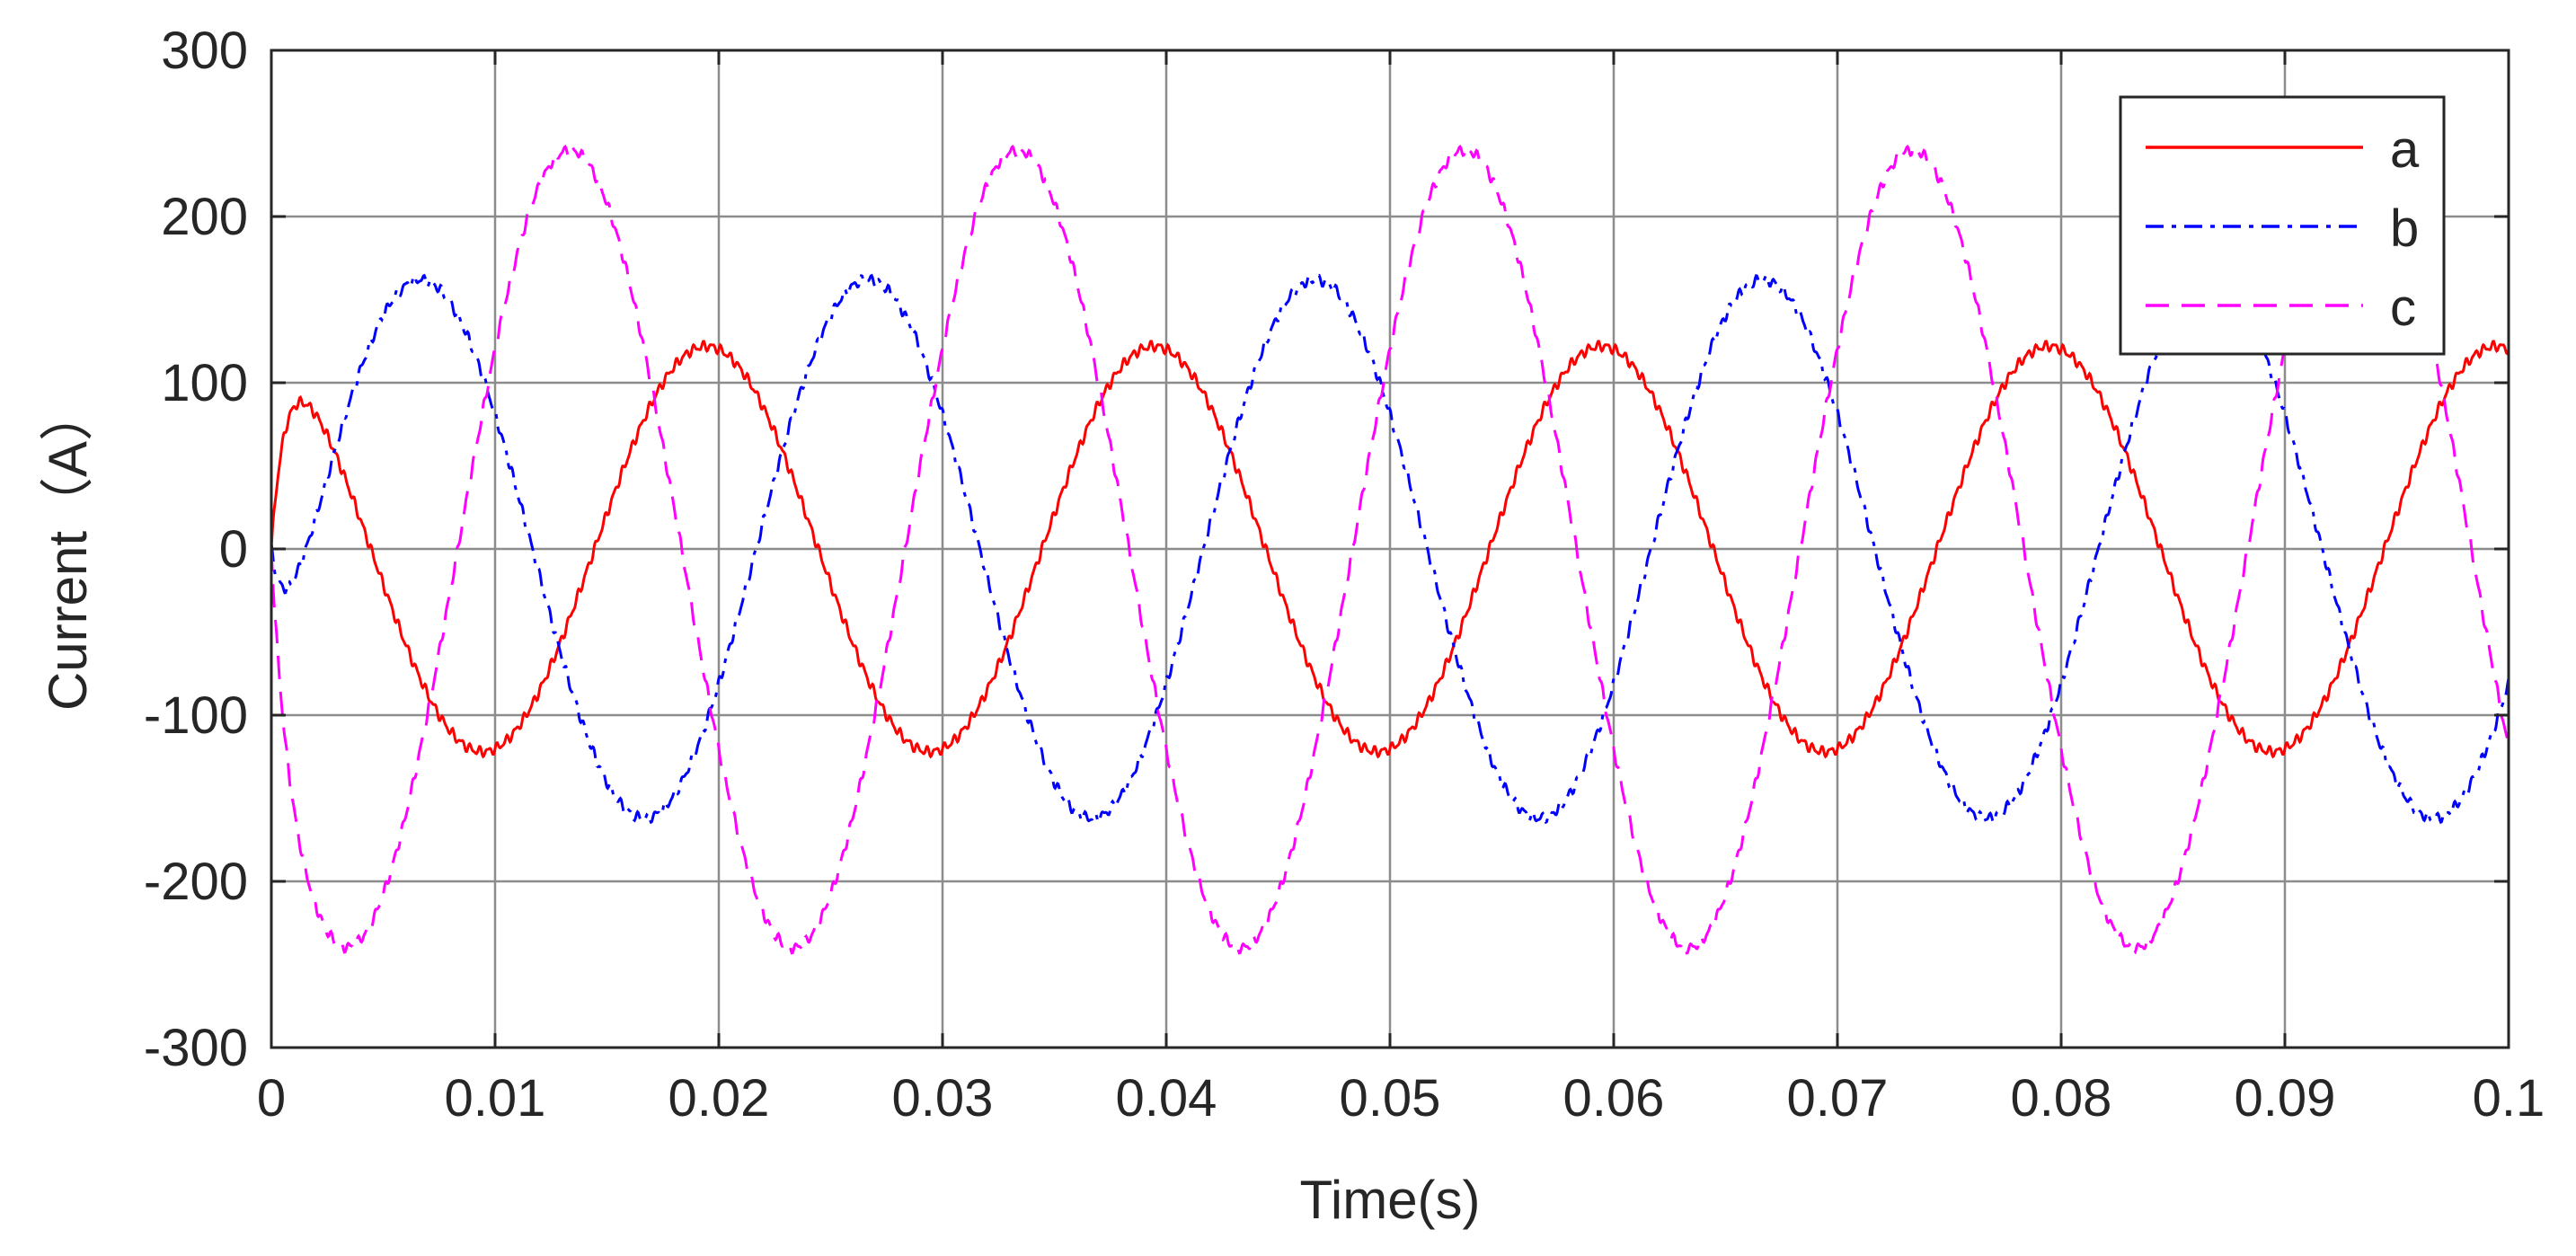 This screenshot has width=2576, height=1256. I want to click on x-tick-label: 0.08, so click(2061, 1098).